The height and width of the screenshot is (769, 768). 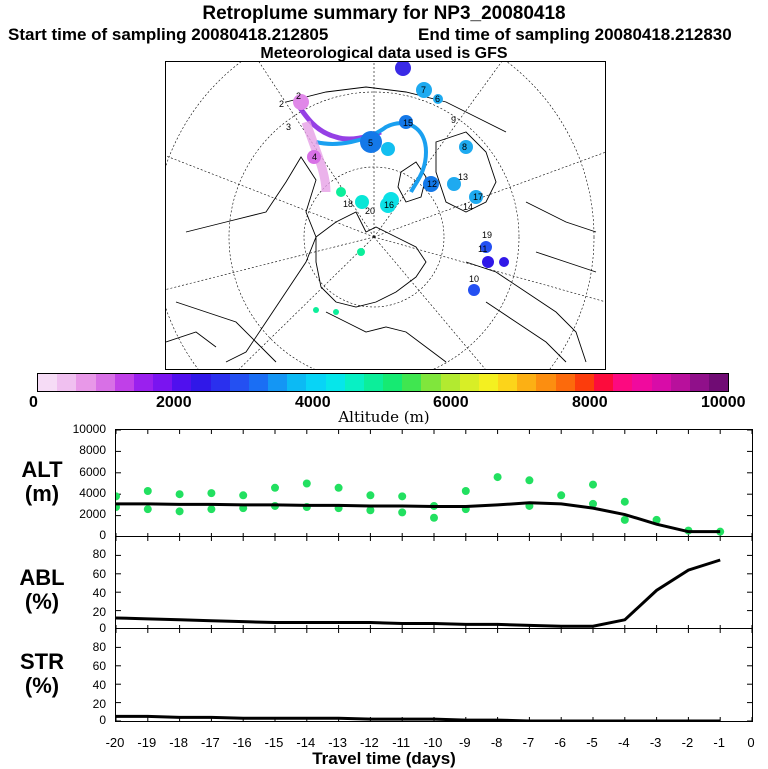 What do you see at coordinates (384, 417) in the screenshot?
I see `colorbar-title: Altitude (m)` at bounding box center [384, 417].